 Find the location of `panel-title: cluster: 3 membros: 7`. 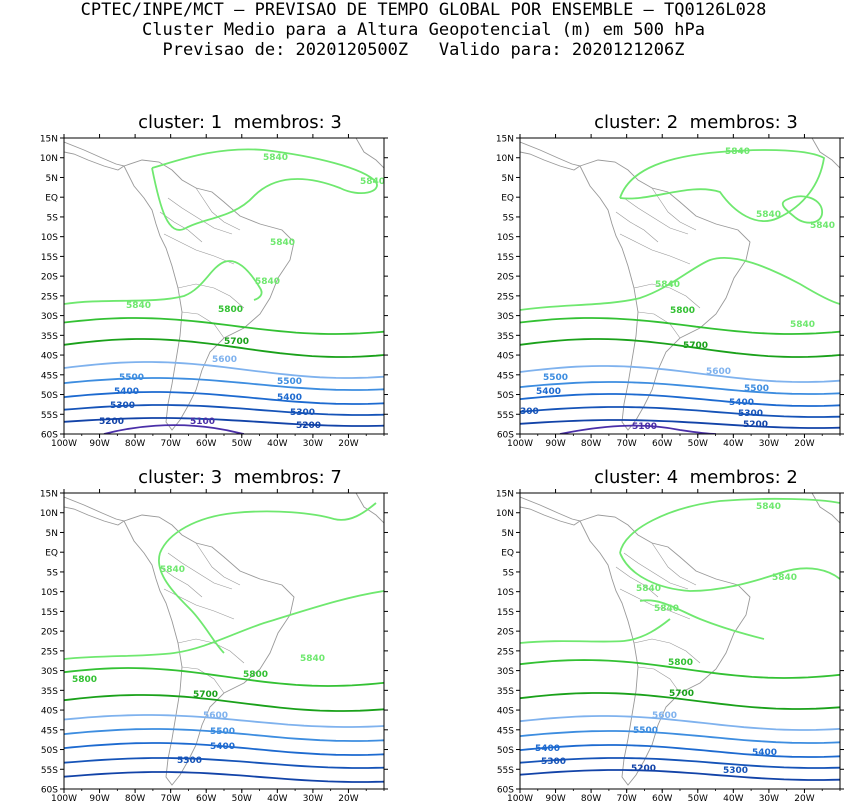

panel-title: cluster: 3 membros: 7 is located at coordinates (240, 477).